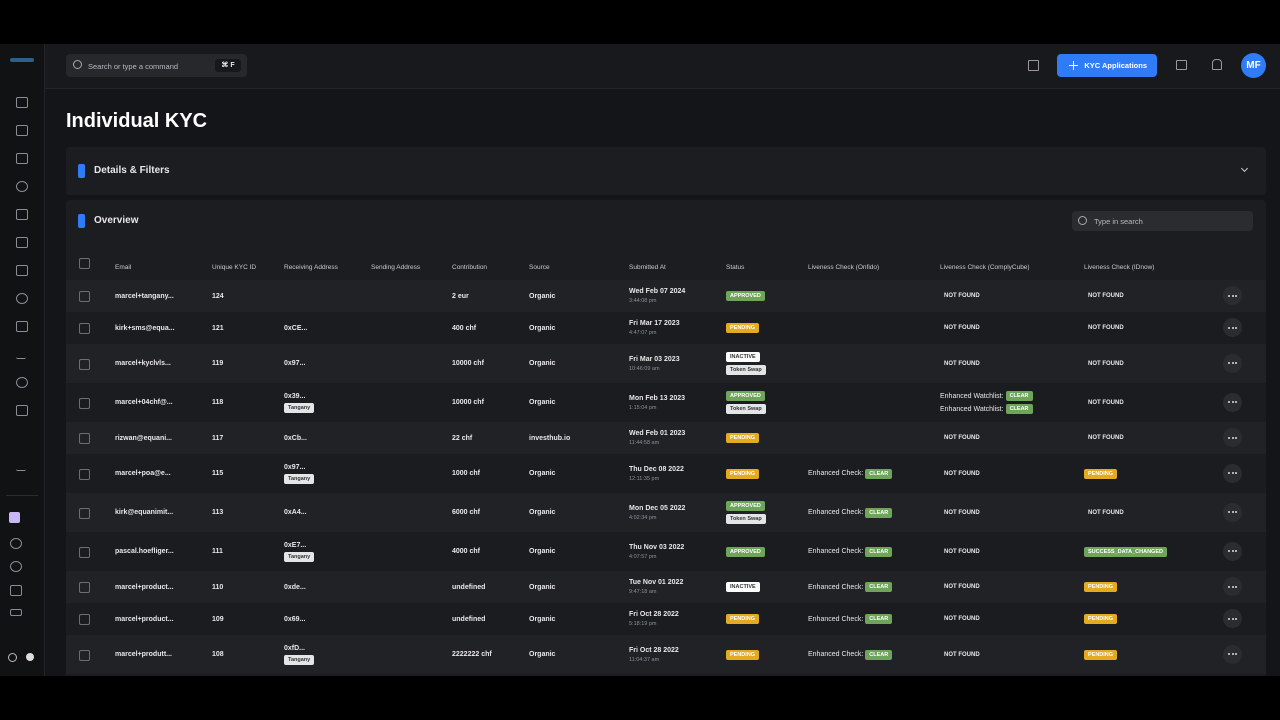 The height and width of the screenshot is (720, 1280). Describe the element at coordinates (234, 267) in the screenshot. I see `column-header: Unique KYC ID` at that location.